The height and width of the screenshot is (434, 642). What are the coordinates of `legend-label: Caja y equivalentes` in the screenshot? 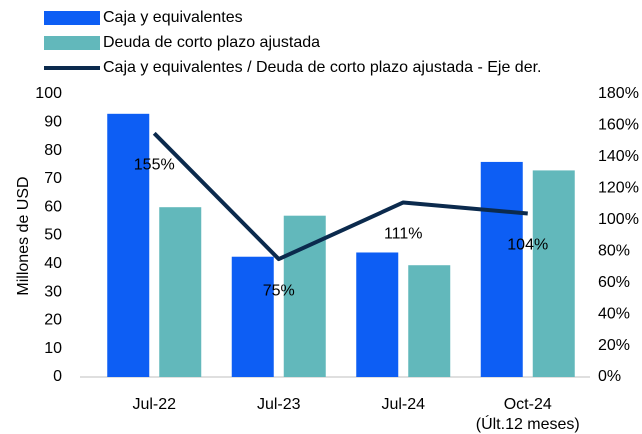 It's located at (173, 17).